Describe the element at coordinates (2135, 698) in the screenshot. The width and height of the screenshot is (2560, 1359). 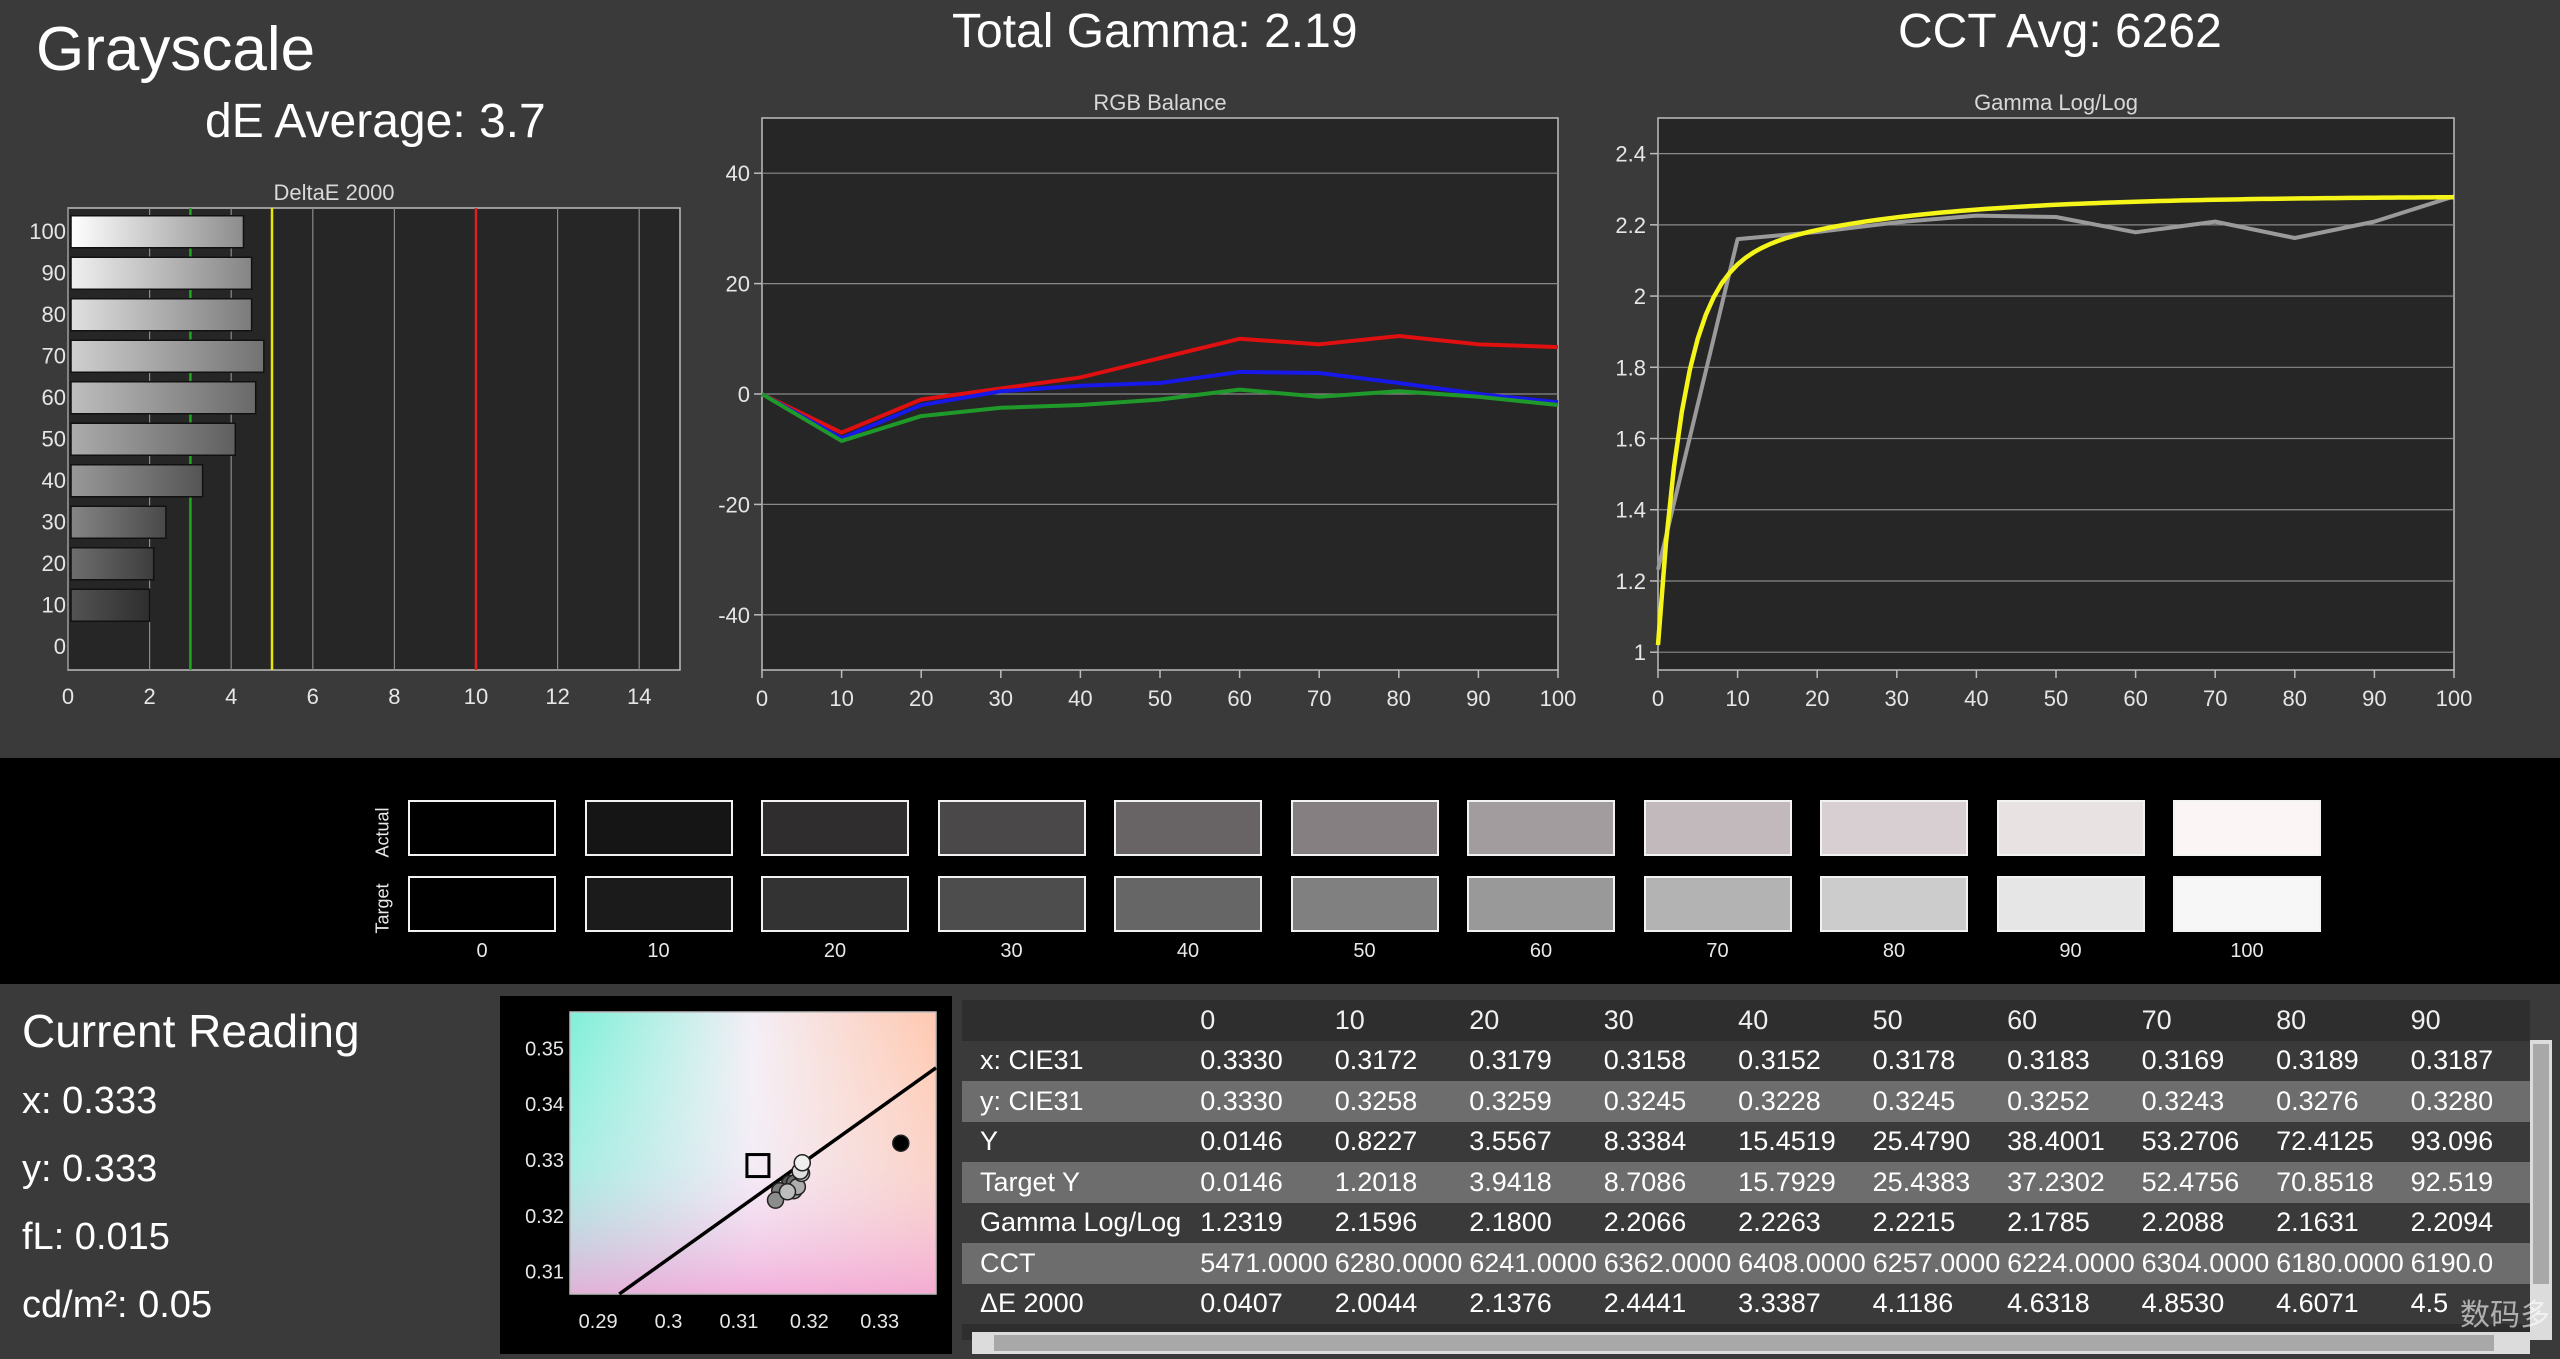
I see `x-tick-label: 60` at that location.